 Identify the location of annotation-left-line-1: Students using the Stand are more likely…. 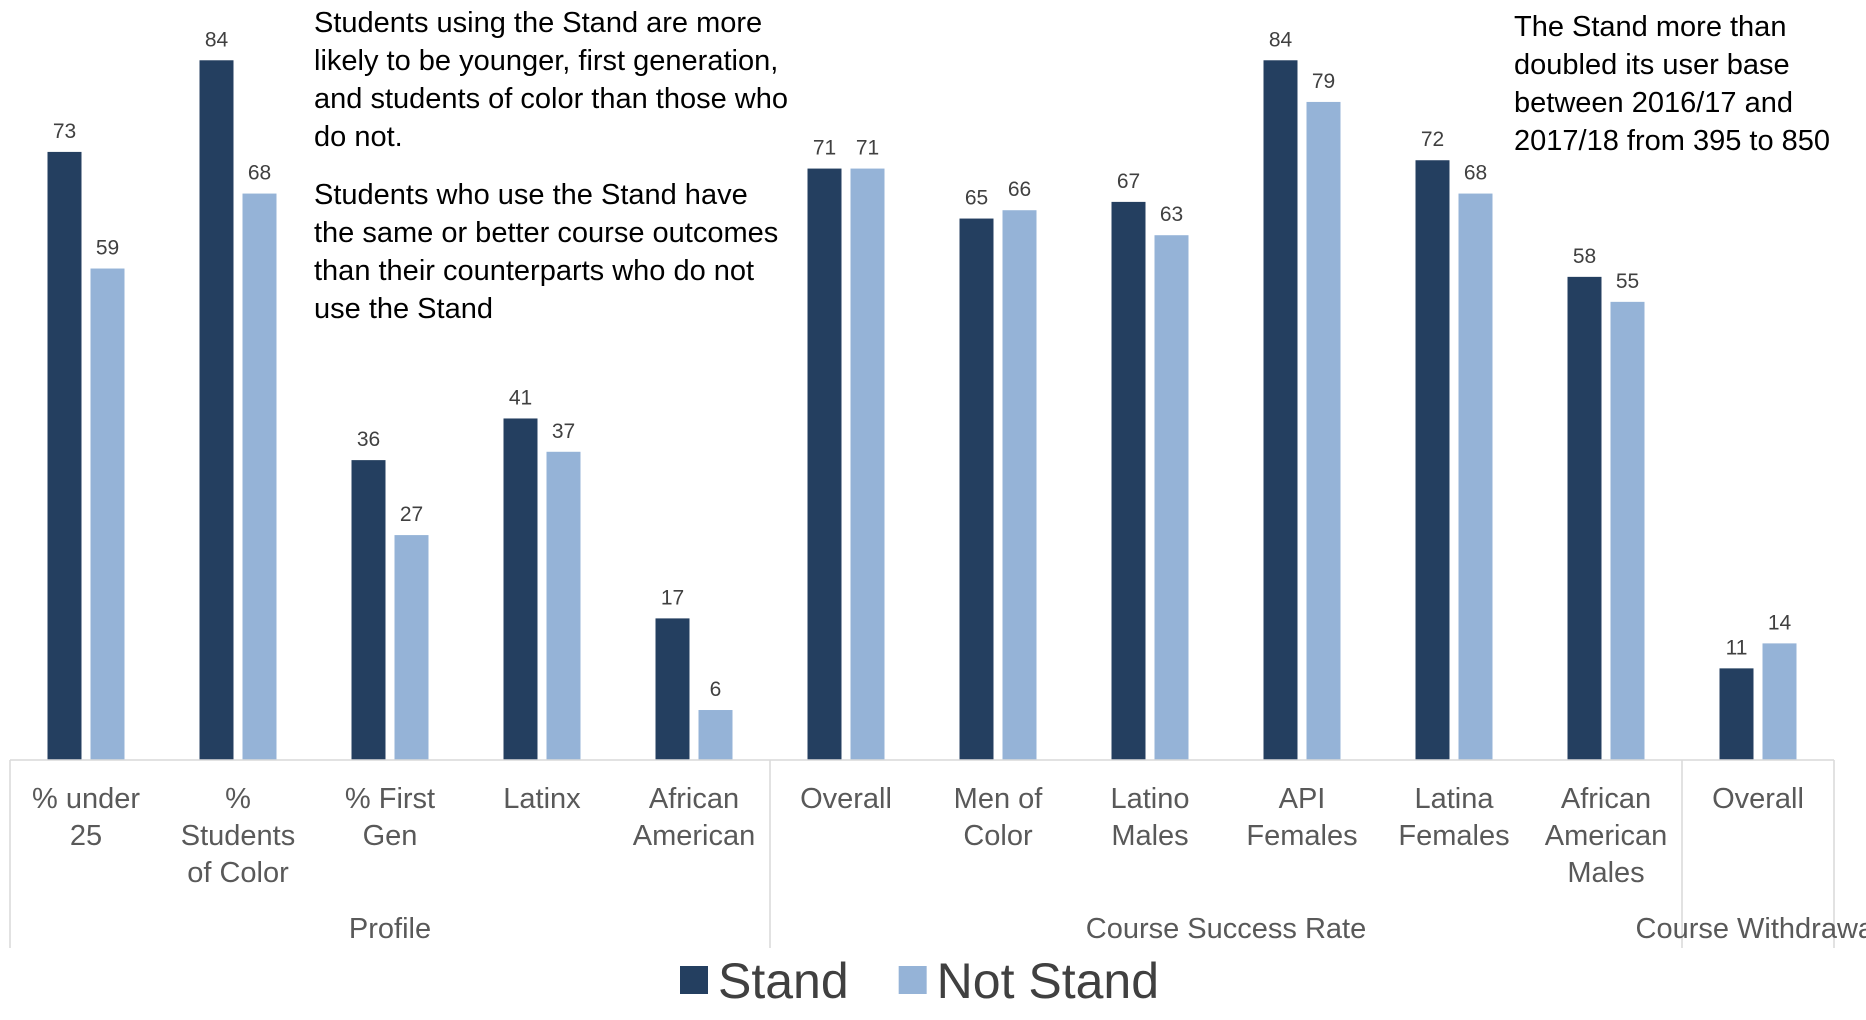
(551, 80).